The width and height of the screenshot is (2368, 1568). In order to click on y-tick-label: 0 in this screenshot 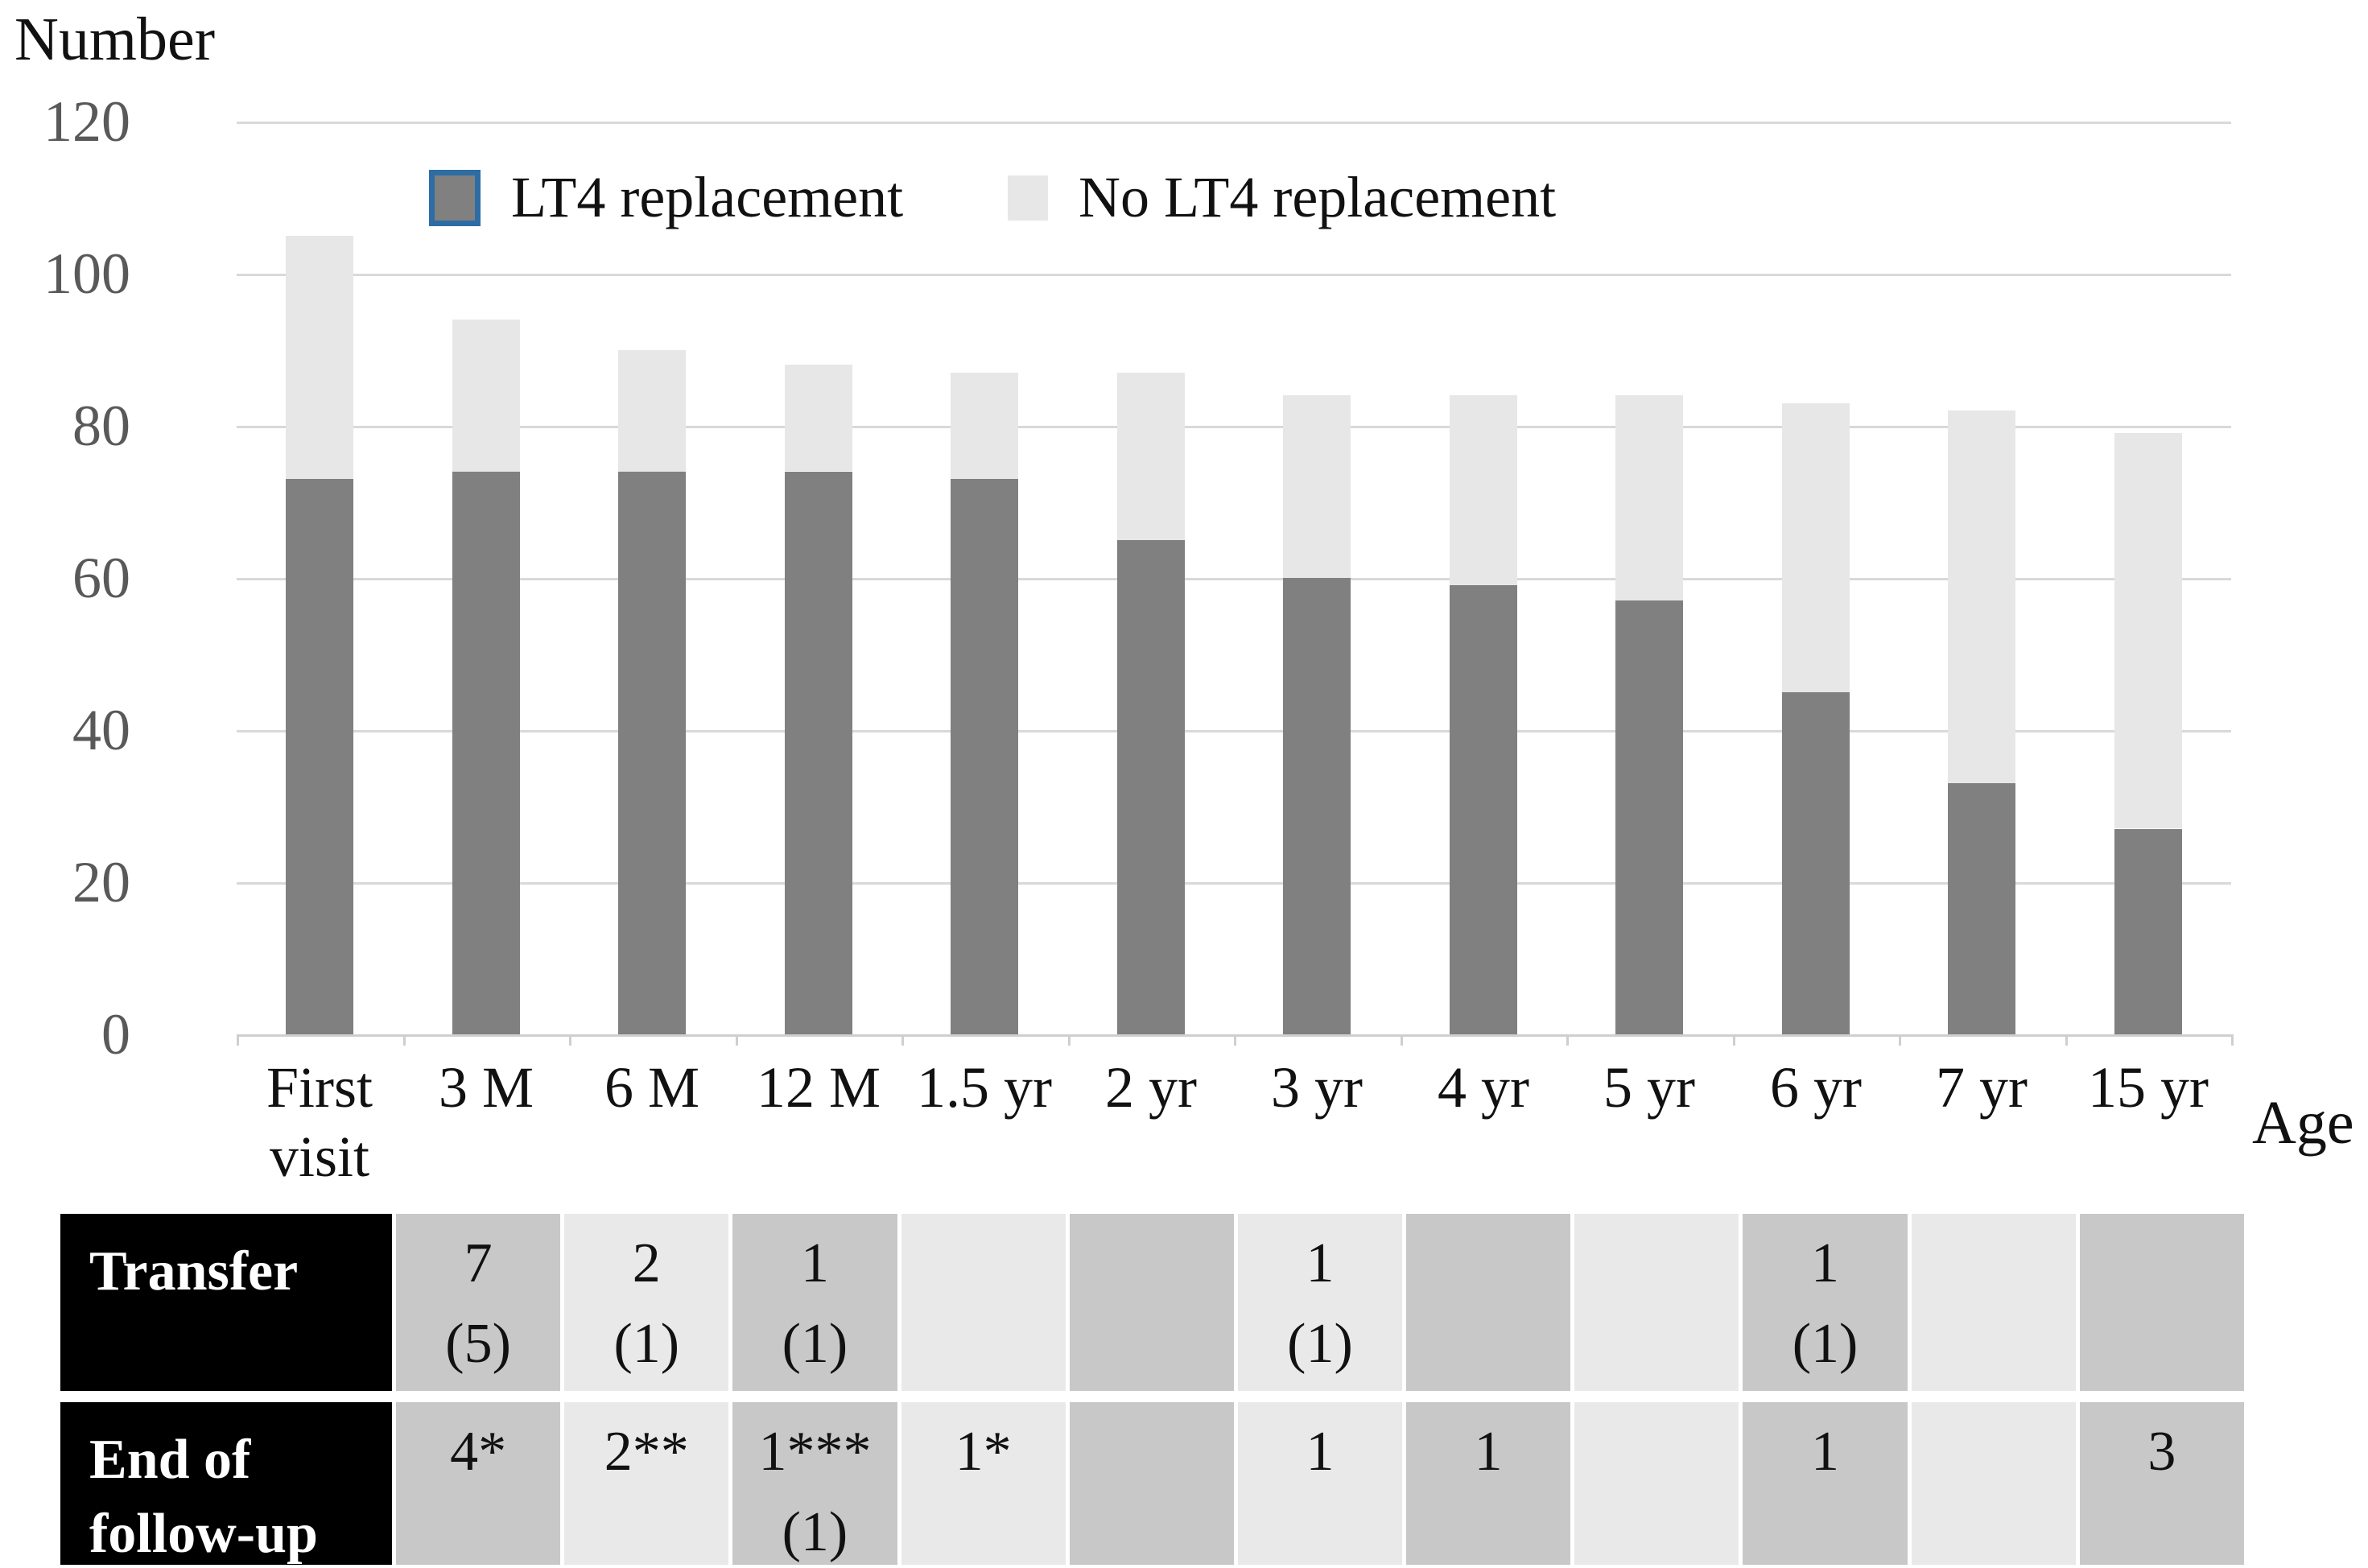, I will do `click(115, 1034)`.